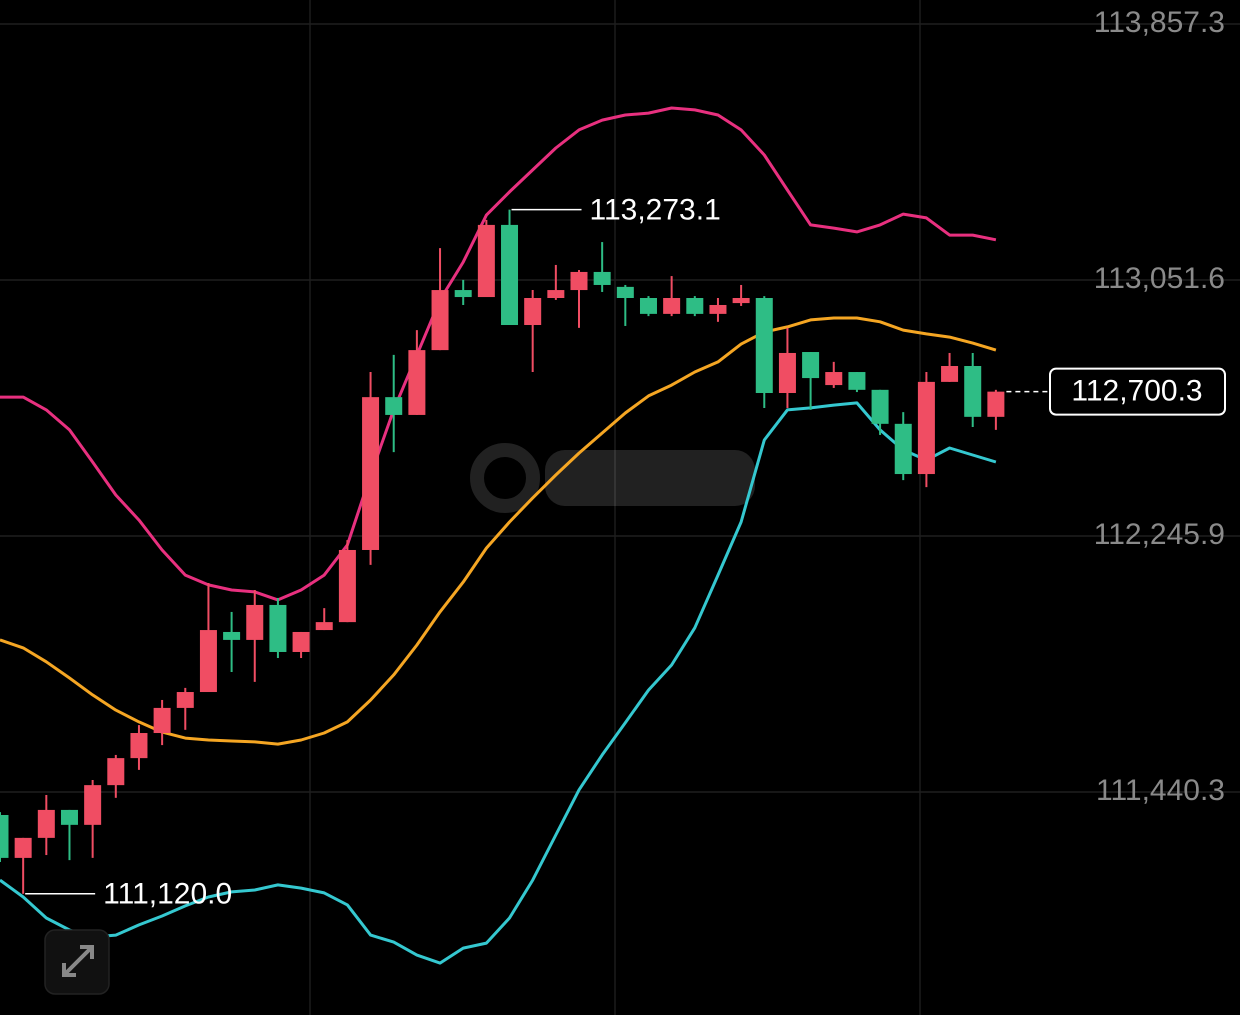 Image resolution: width=1240 pixels, height=1015 pixels. Describe the element at coordinates (655, 210) in the screenshot. I see `annotation-label: 113,273.1` at that location.